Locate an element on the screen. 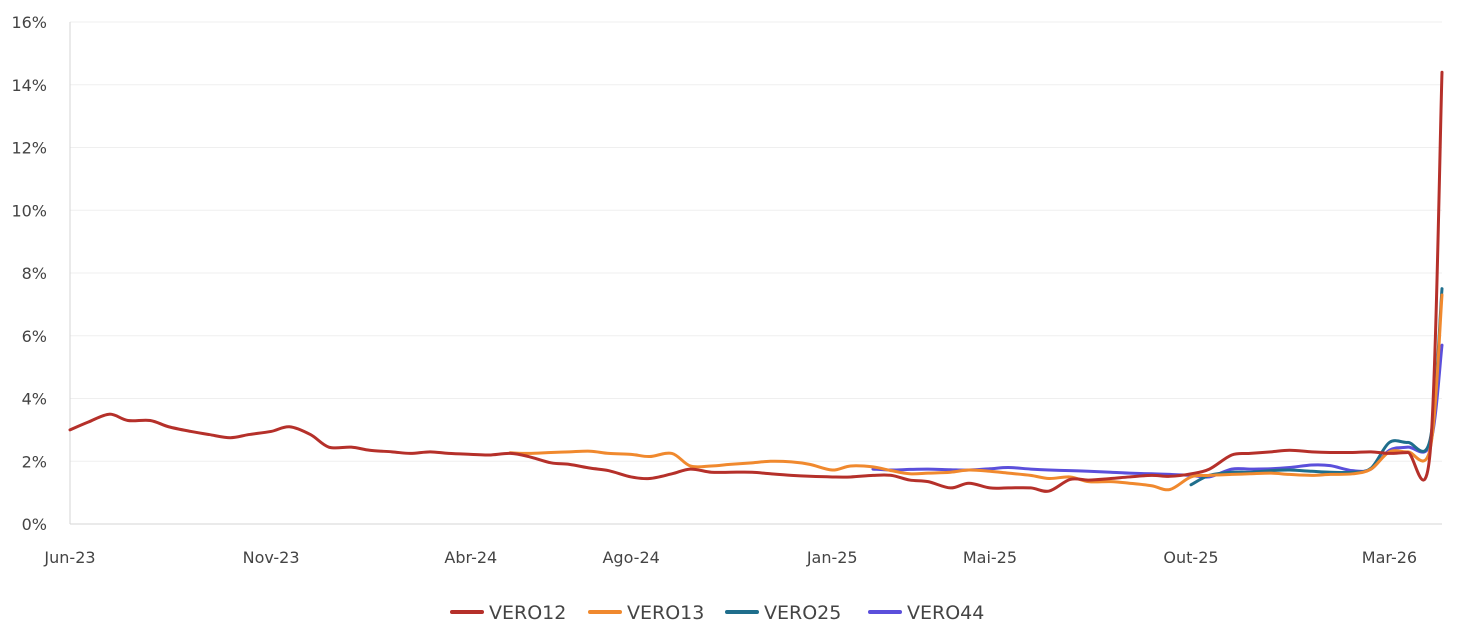 This screenshot has height=642, width=1460. y-tick-label: 8% is located at coordinates (34, 273).